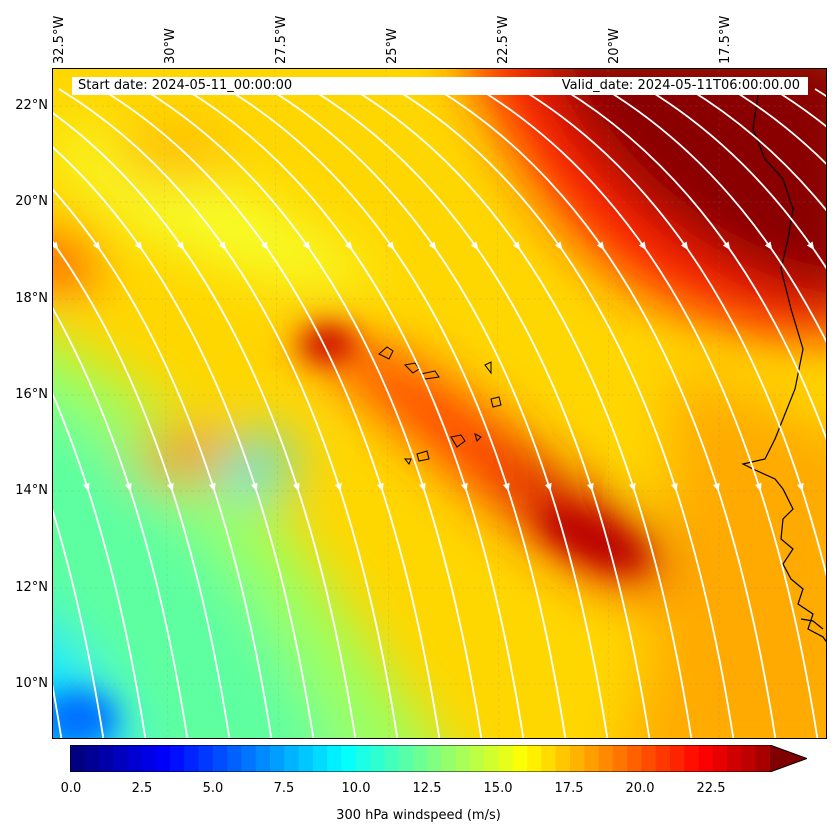 The width and height of the screenshot is (837, 836). I want to click on lat-label: 20°N, so click(31, 201).